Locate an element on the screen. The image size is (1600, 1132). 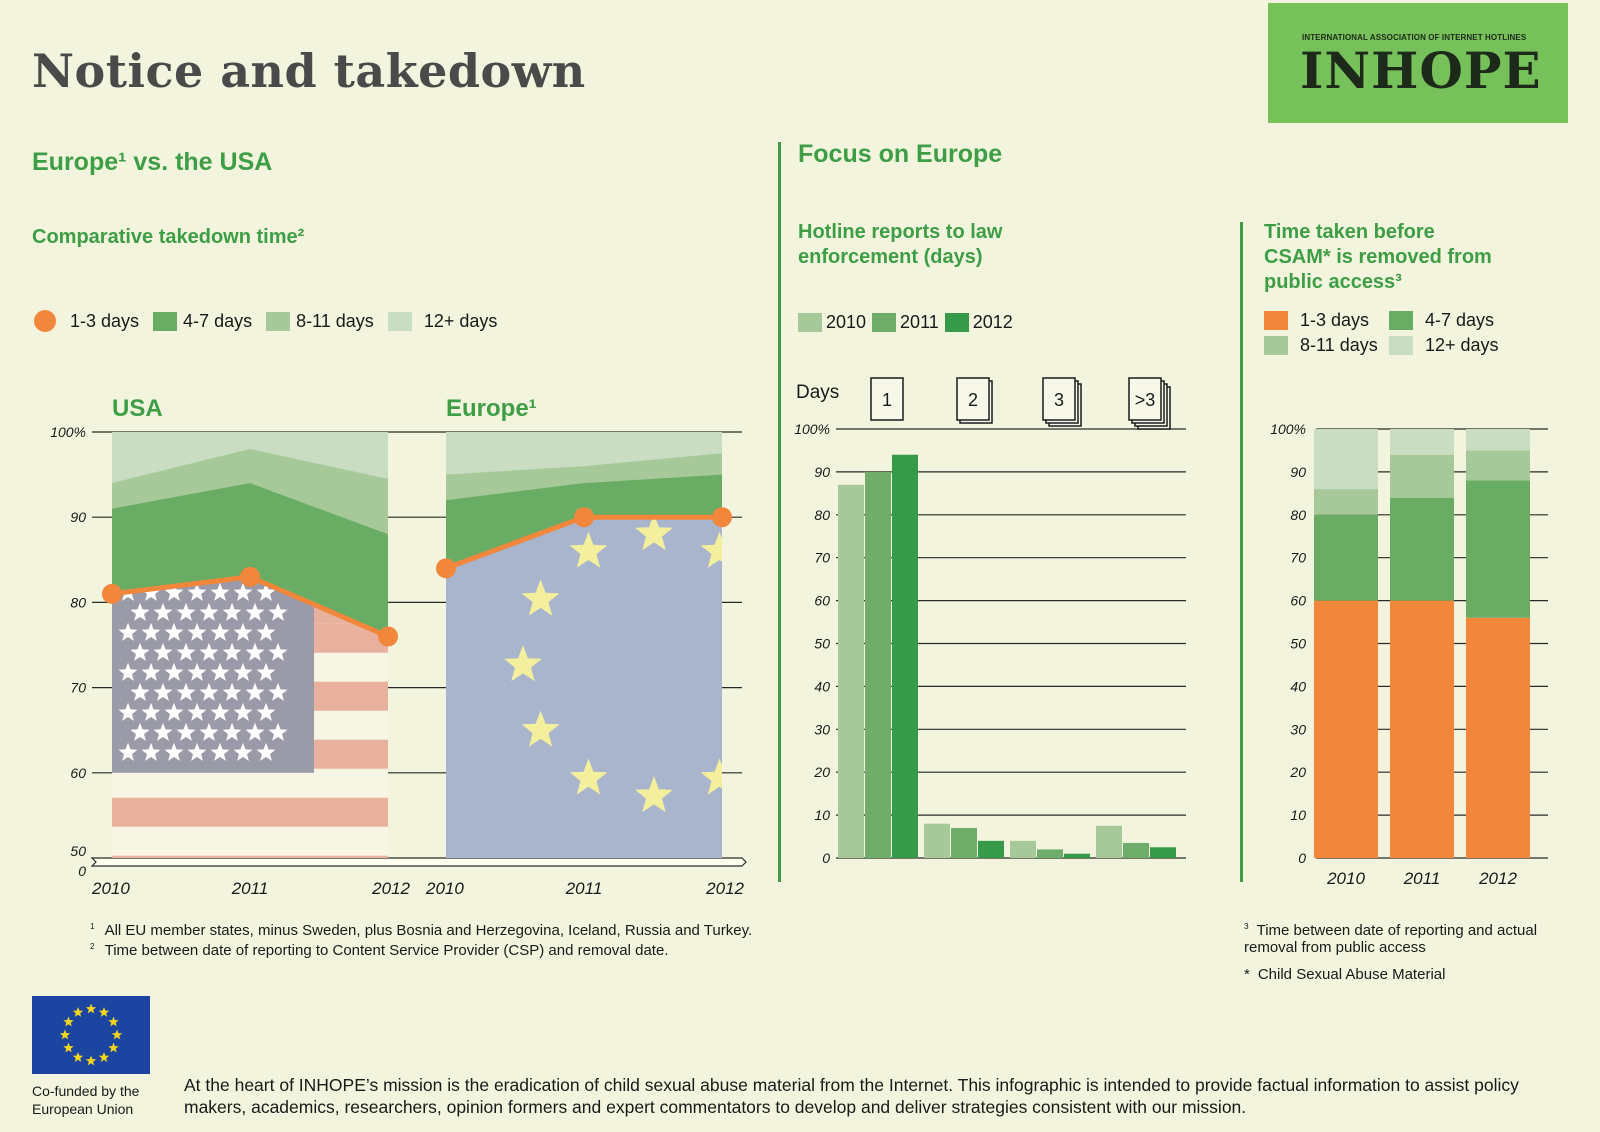
legend-label: 1-3 days is located at coordinates (105, 320).